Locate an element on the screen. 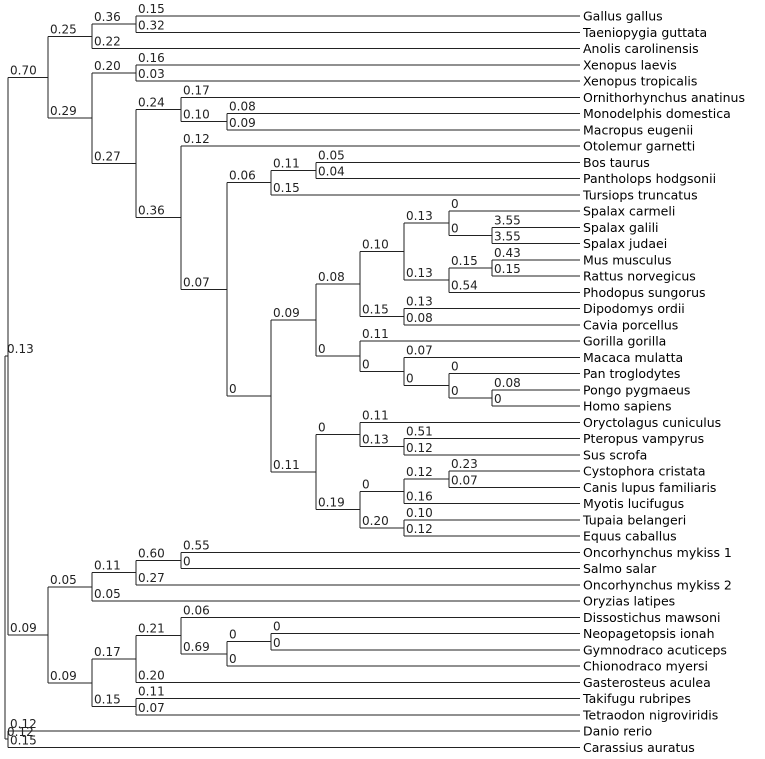  branch-length-equus-caballus: 0.12 is located at coordinates (419, 529).